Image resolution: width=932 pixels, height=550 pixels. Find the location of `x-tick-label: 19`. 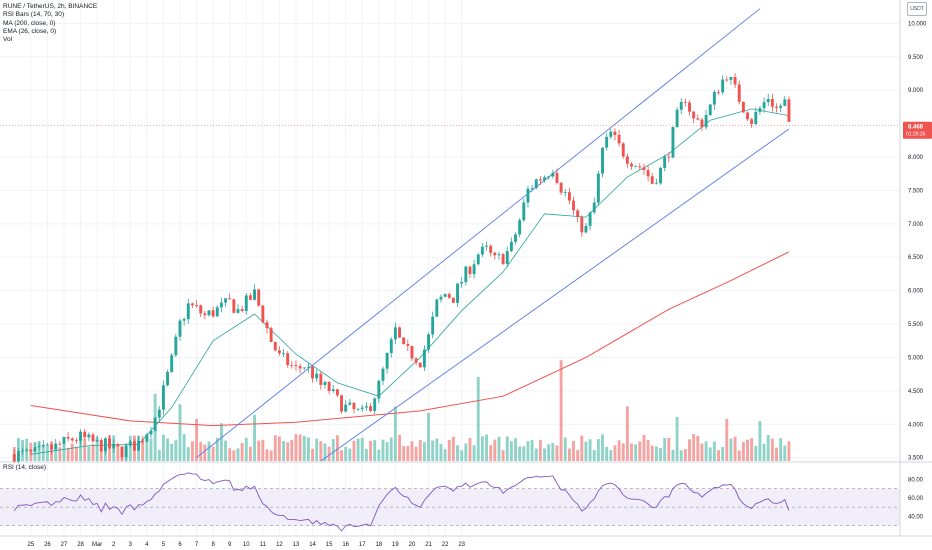

x-tick-label: 19 is located at coordinates (395, 545).